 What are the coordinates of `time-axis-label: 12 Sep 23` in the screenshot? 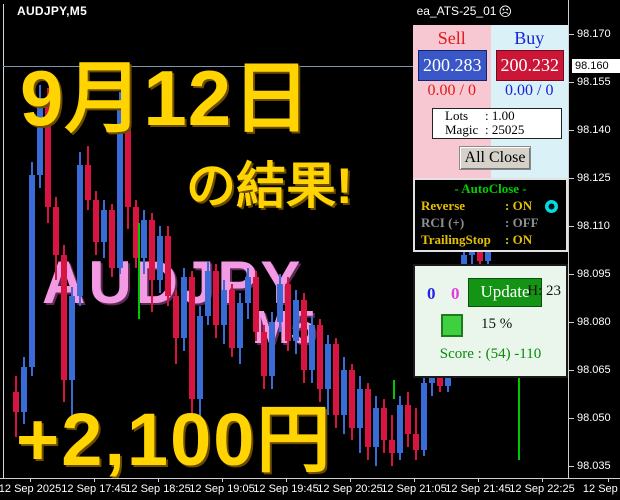 It's located at (601, 489).